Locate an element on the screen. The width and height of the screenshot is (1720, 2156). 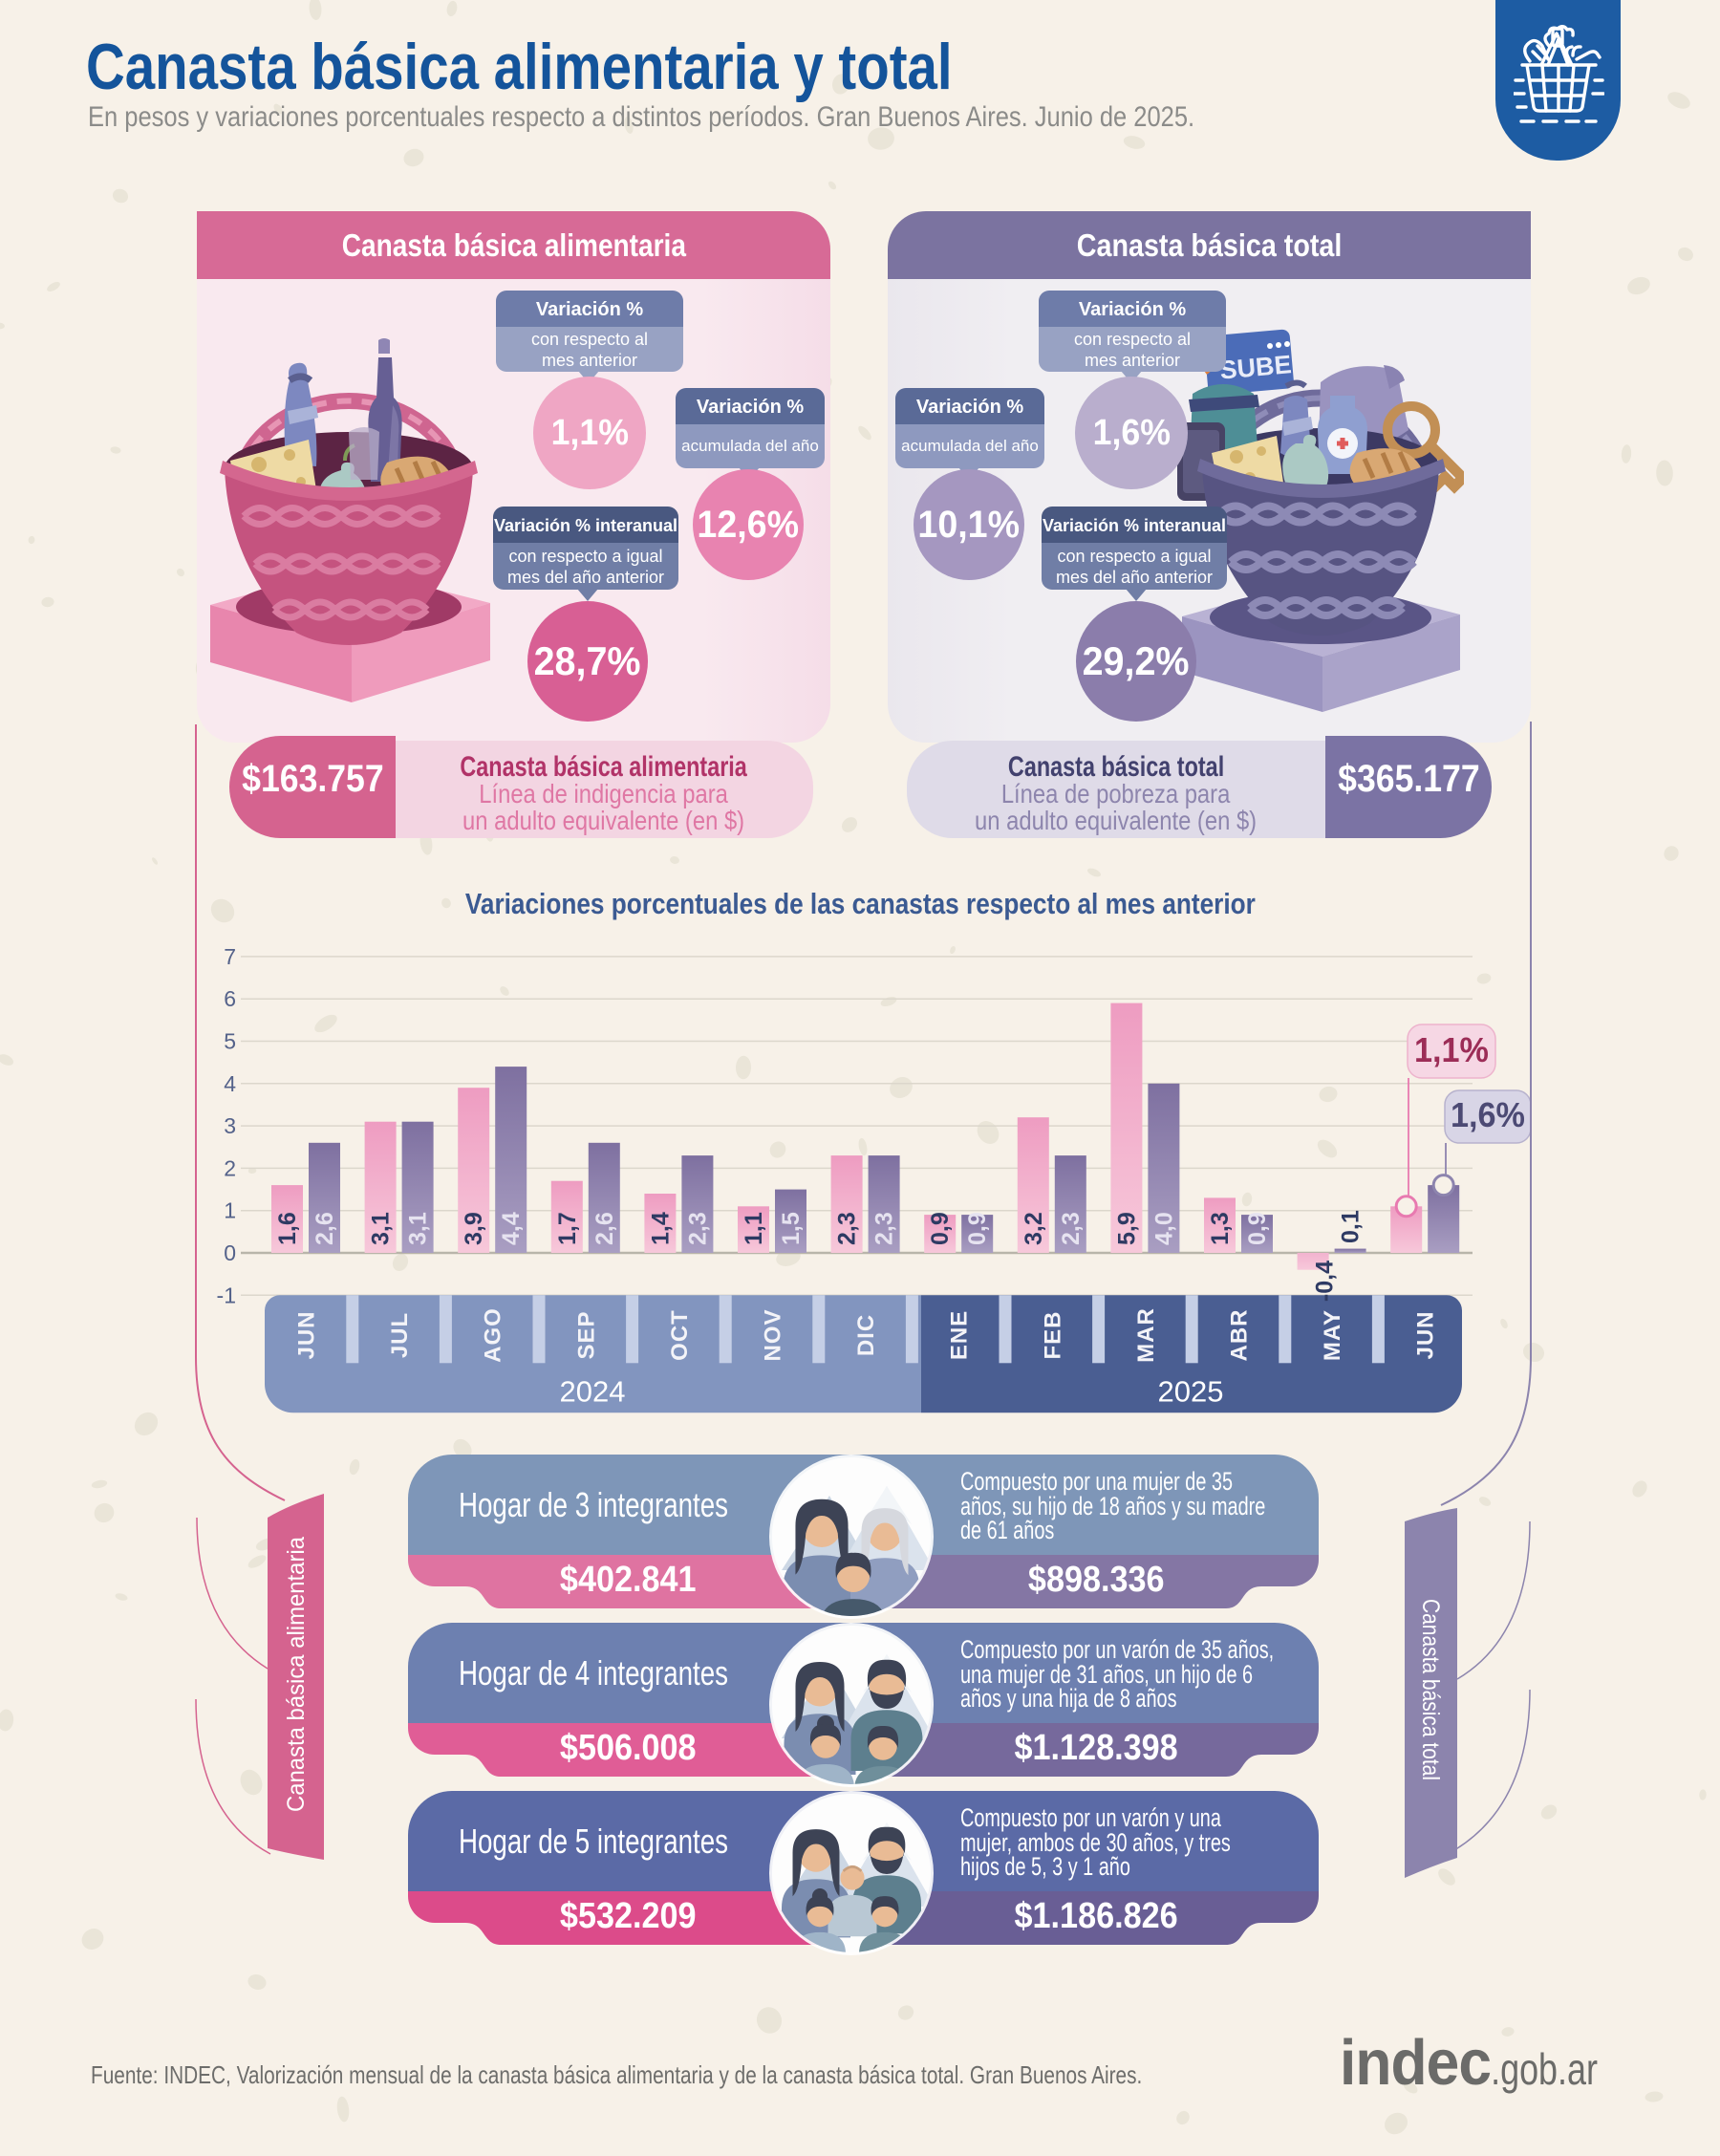
svg-text: -0,4 is located at coordinates (1326, 1281).